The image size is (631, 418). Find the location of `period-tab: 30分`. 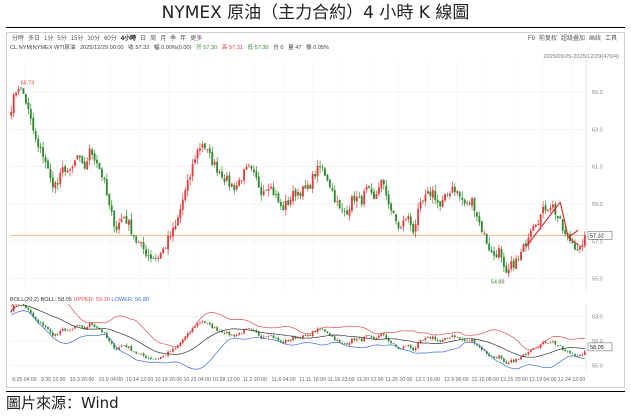

period-tab: 30分 is located at coordinates (94, 39).